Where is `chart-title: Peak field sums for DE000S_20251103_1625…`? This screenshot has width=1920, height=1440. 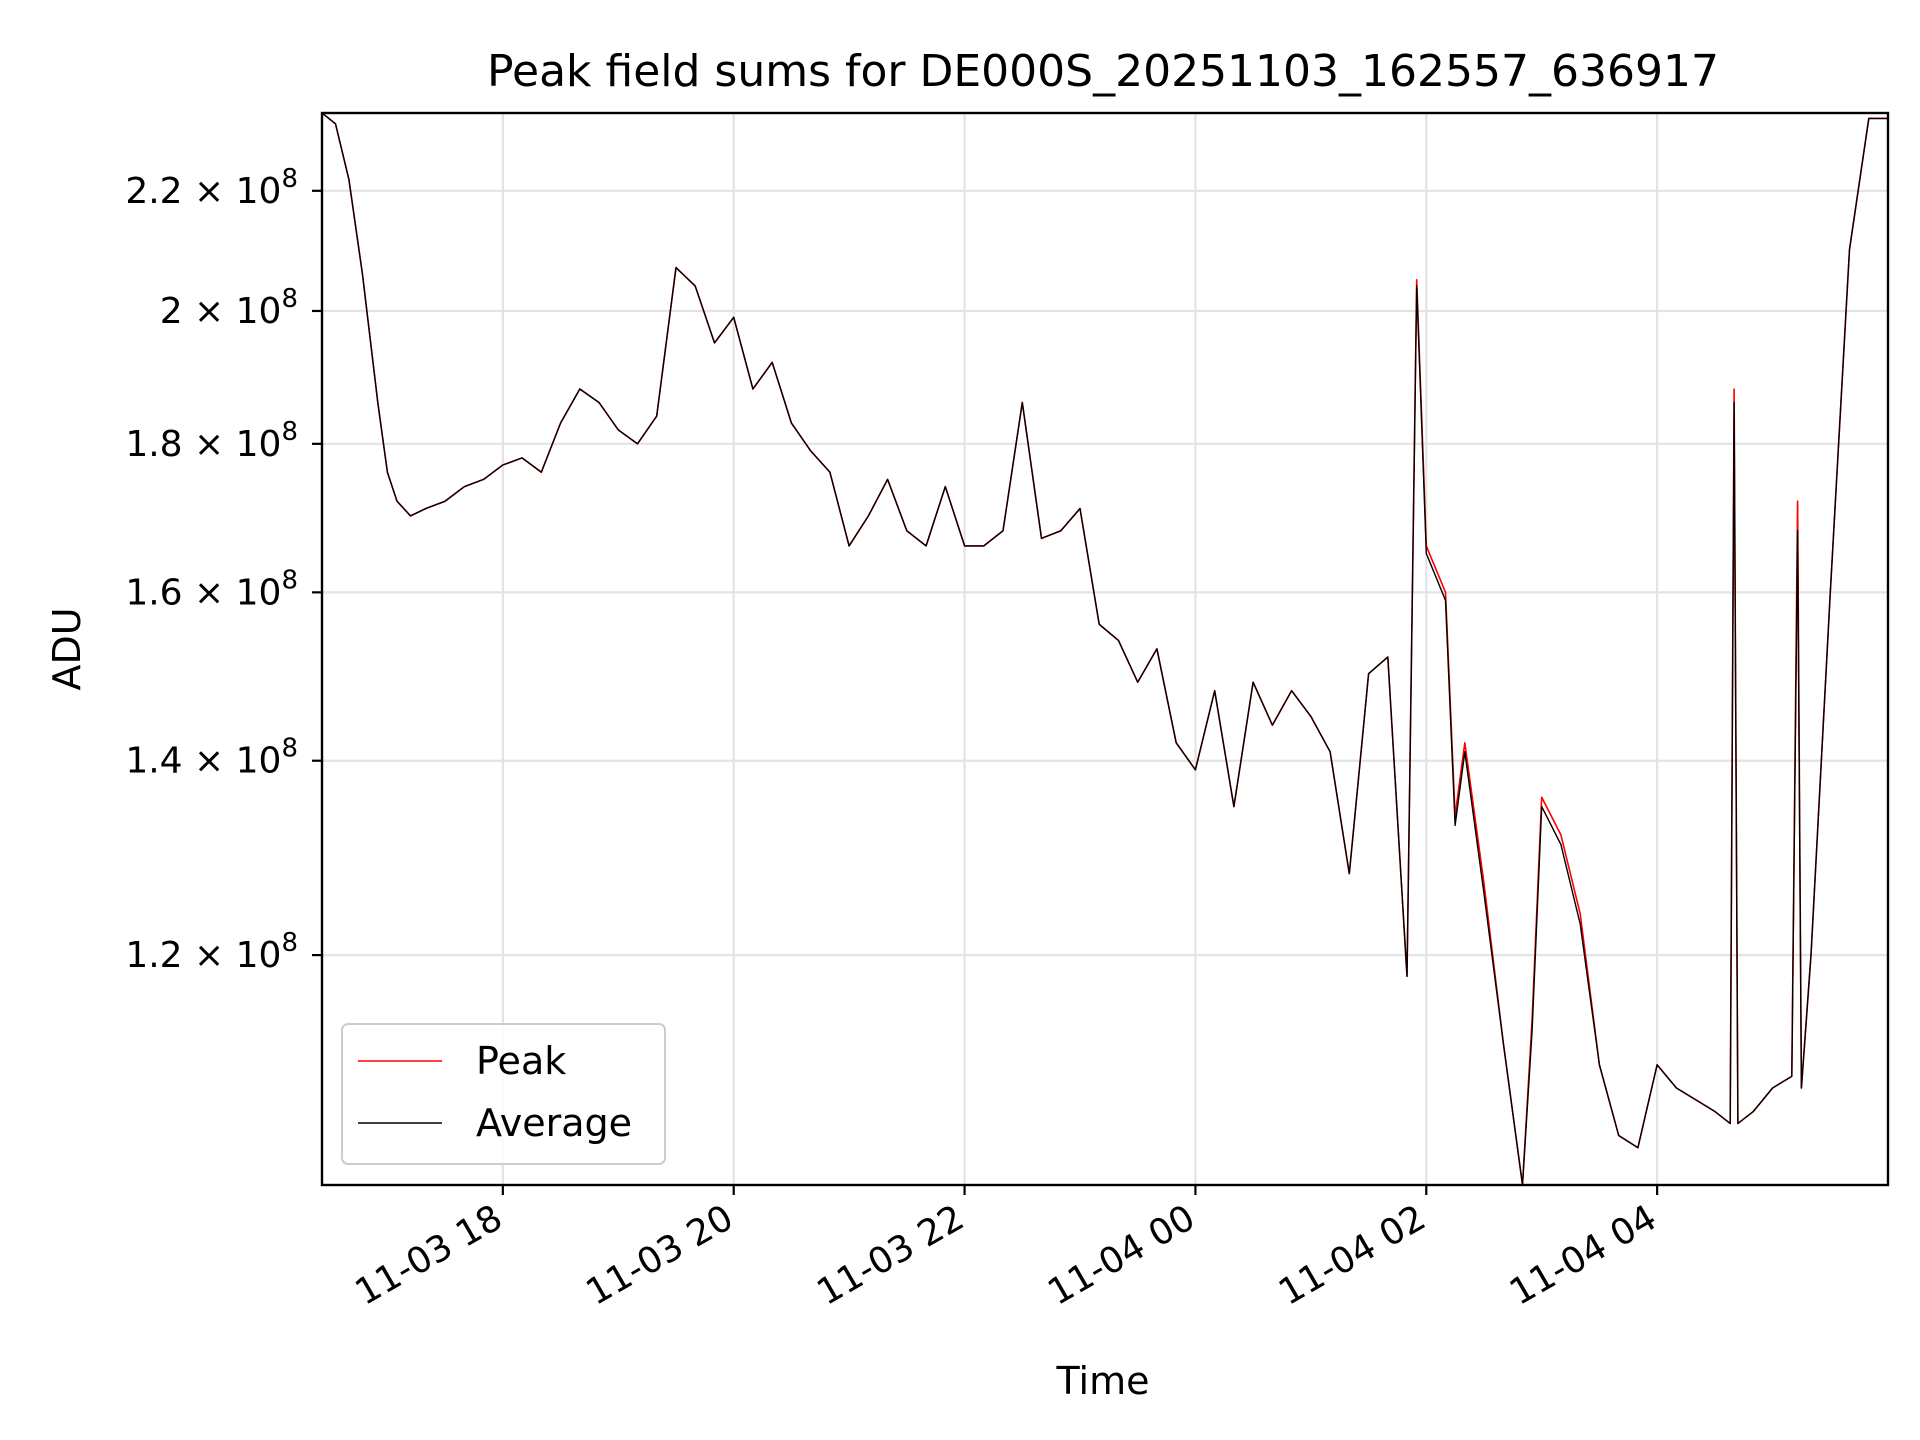
chart-title: Peak field sums for DE000S_20251103_1625… is located at coordinates (1103, 71).